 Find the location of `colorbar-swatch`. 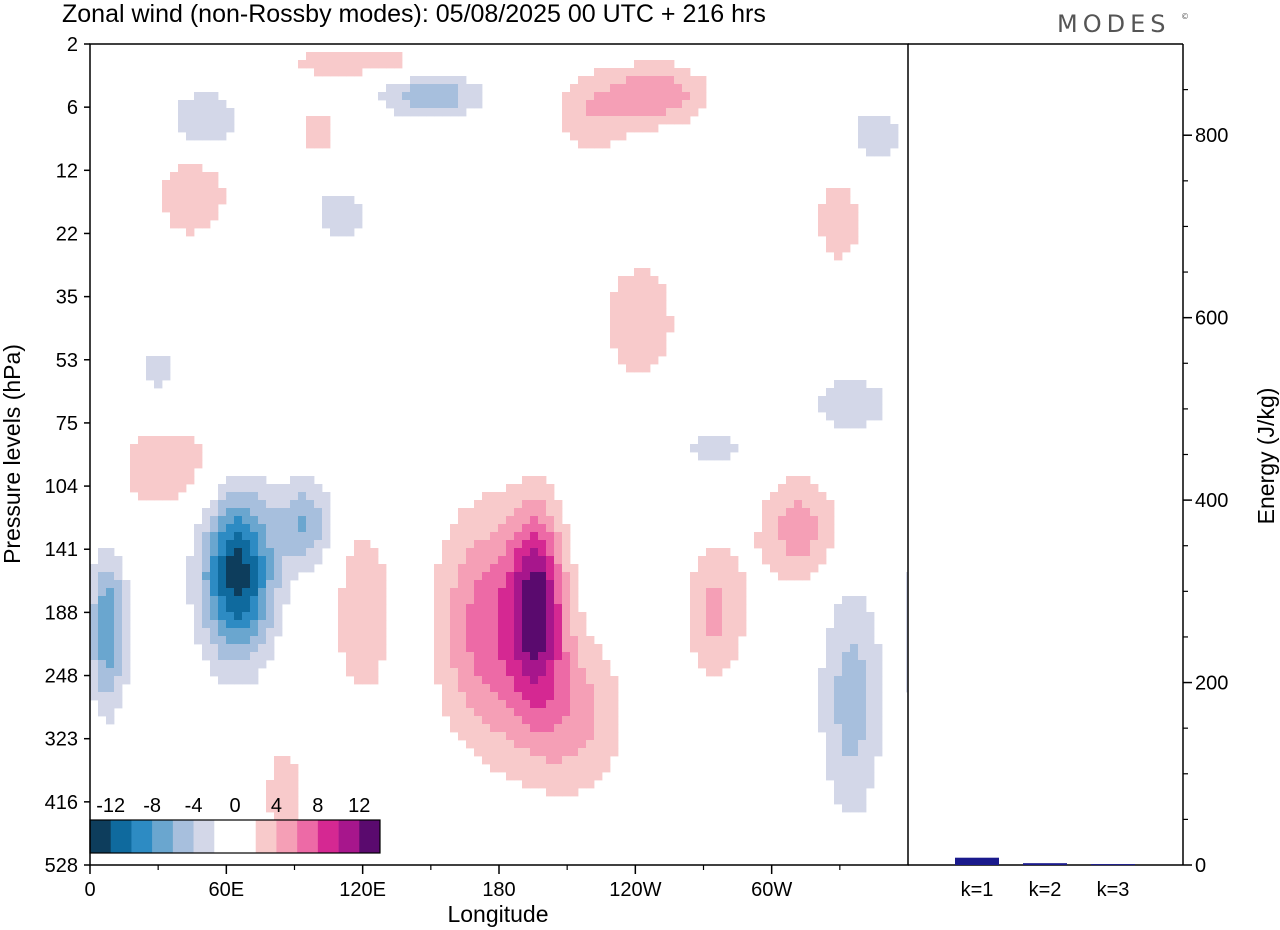

colorbar-swatch is located at coordinates (225, 836).